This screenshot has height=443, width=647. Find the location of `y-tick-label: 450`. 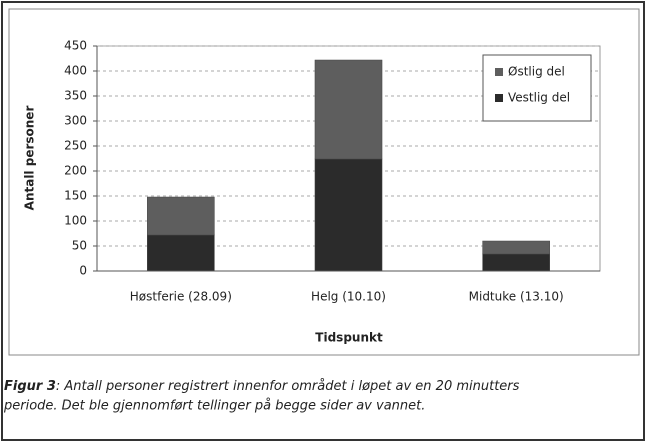

y-tick-label: 450 is located at coordinates (75, 46).